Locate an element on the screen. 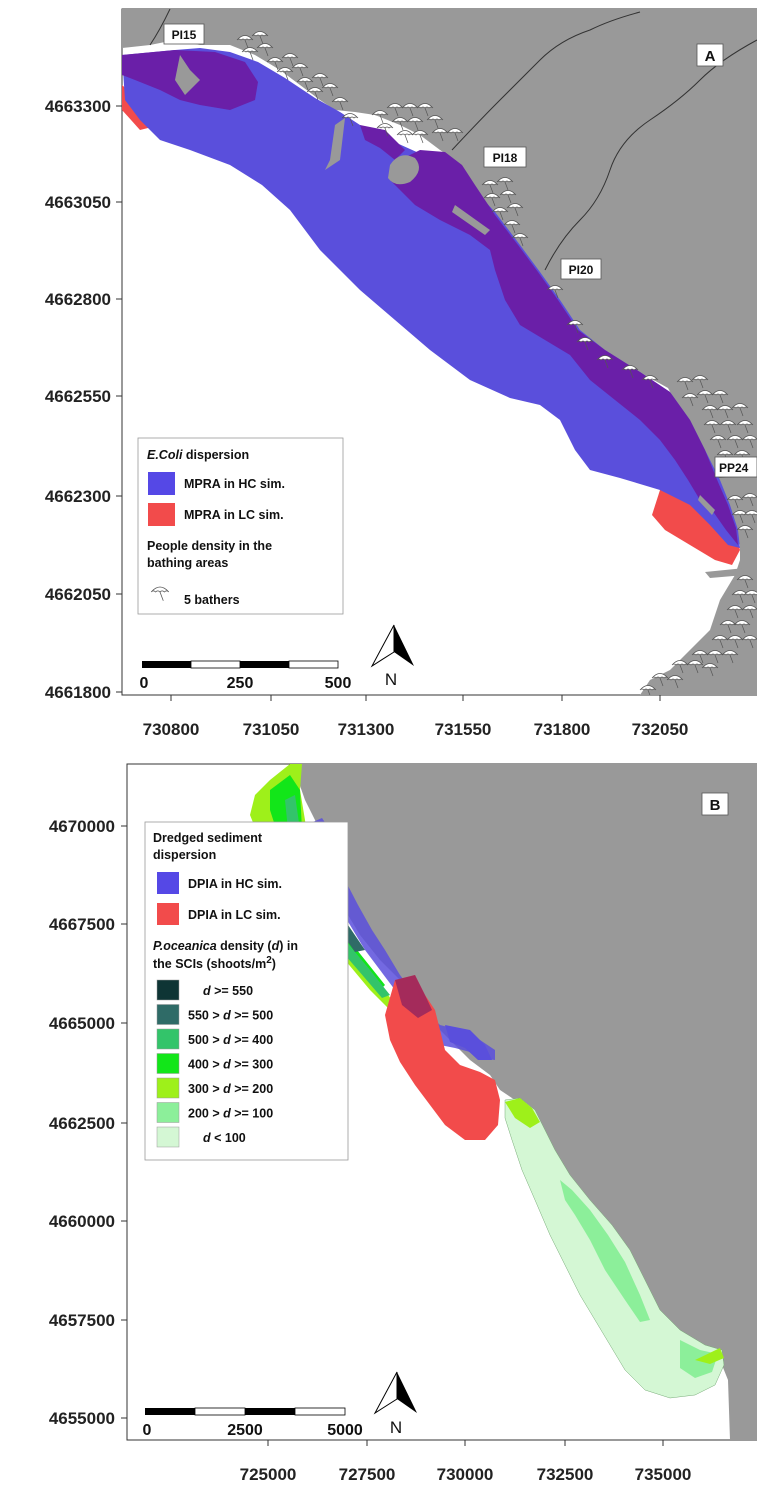 The height and width of the screenshot is (1492, 757). svg-text: 4662800 is located at coordinates (78, 299).